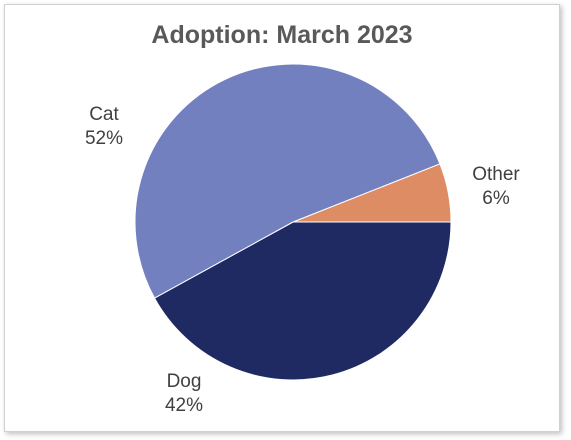 This screenshot has width=571, height=440. I want to click on slice-label-cat: Cat 52%, so click(104, 127).